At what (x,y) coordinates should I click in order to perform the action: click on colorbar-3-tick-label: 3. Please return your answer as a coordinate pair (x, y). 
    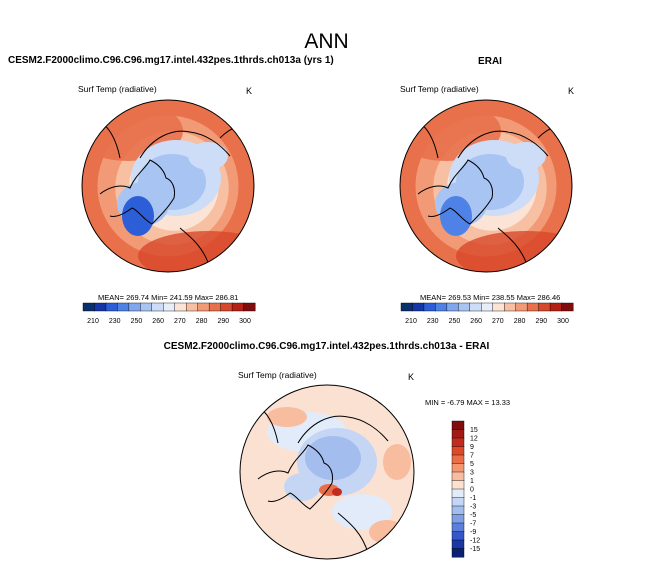
    Looking at the image, I should click on (472, 473).